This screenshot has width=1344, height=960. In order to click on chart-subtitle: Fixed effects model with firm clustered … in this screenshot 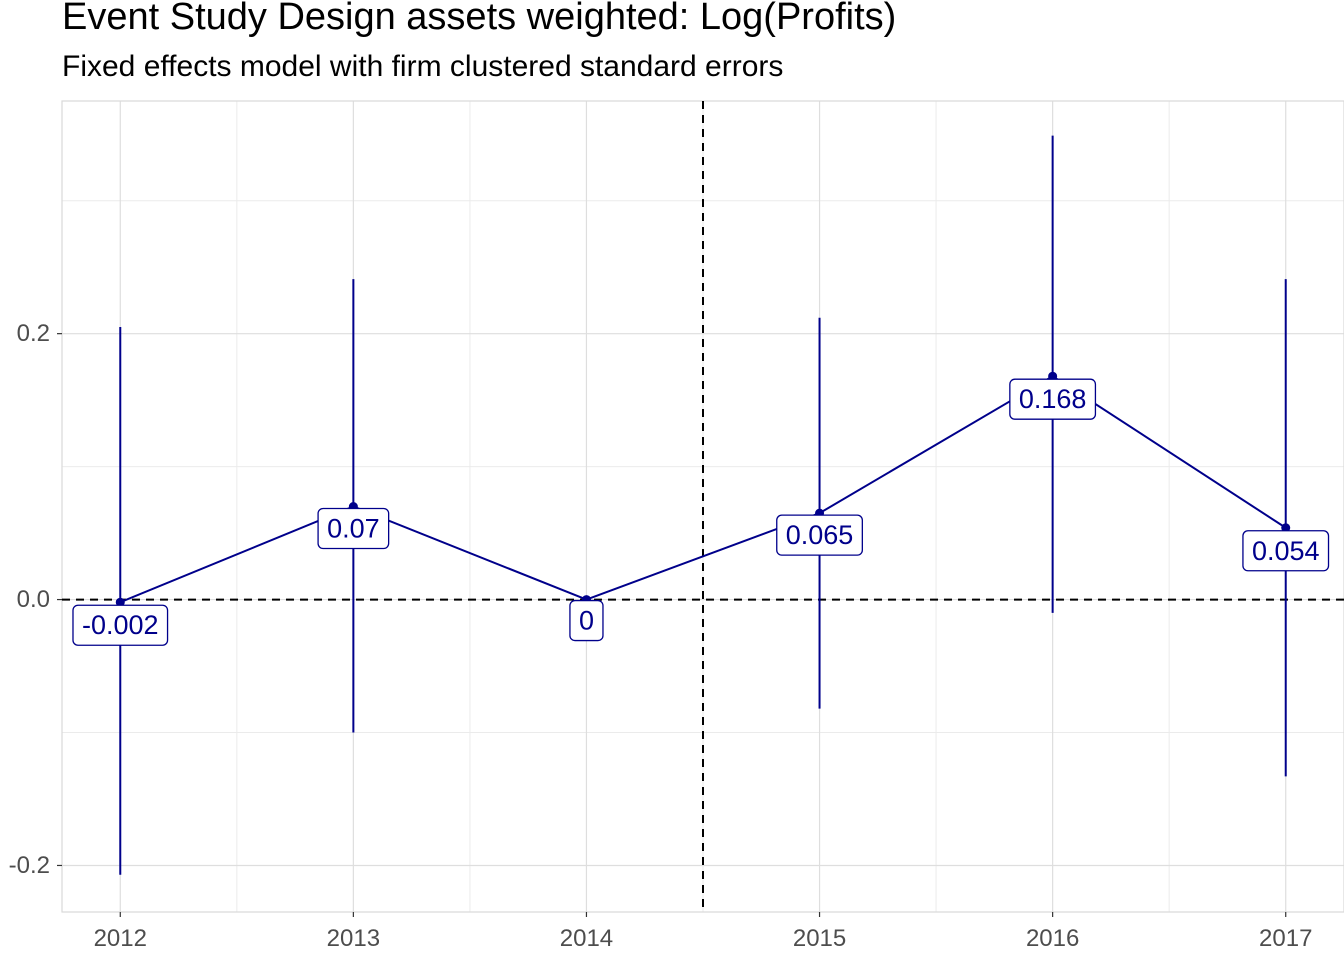, I will do `click(423, 66)`.